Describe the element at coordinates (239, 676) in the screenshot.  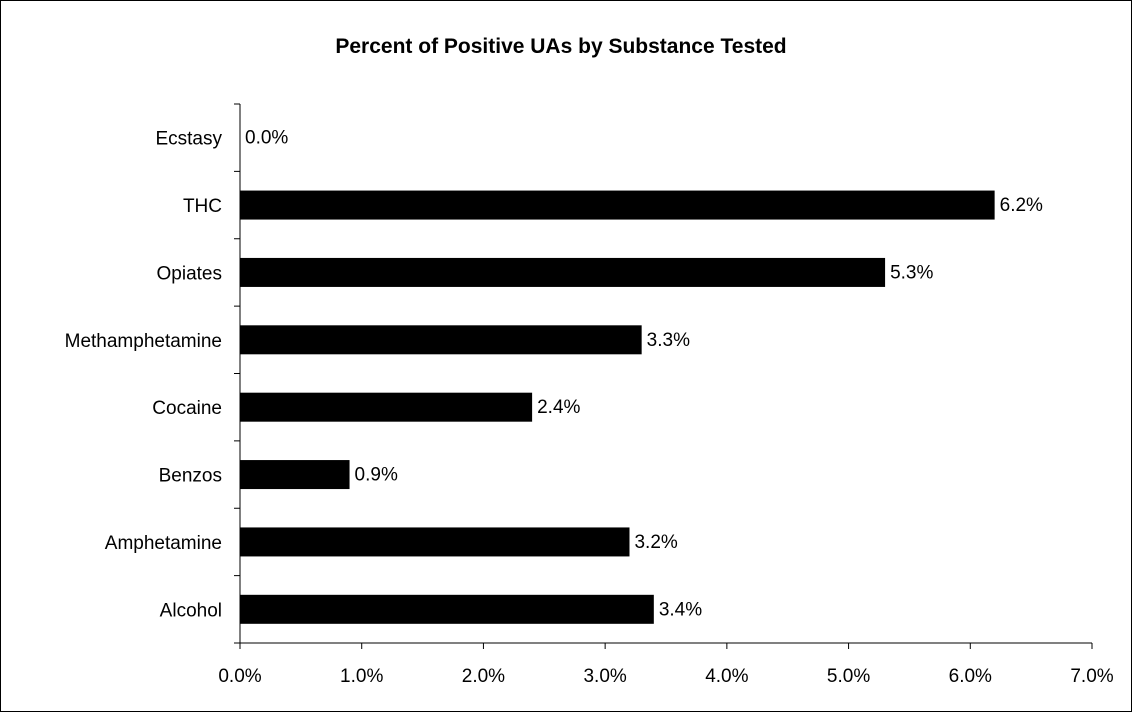
I see `x-tick-label: 0.0%` at that location.